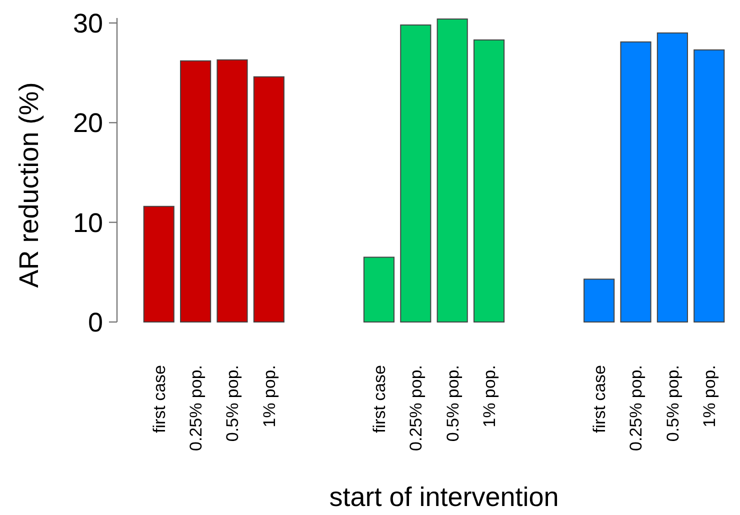  What do you see at coordinates (29, 185) in the screenshot?
I see `y-axis-title: AR reduction (%)` at bounding box center [29, 185].